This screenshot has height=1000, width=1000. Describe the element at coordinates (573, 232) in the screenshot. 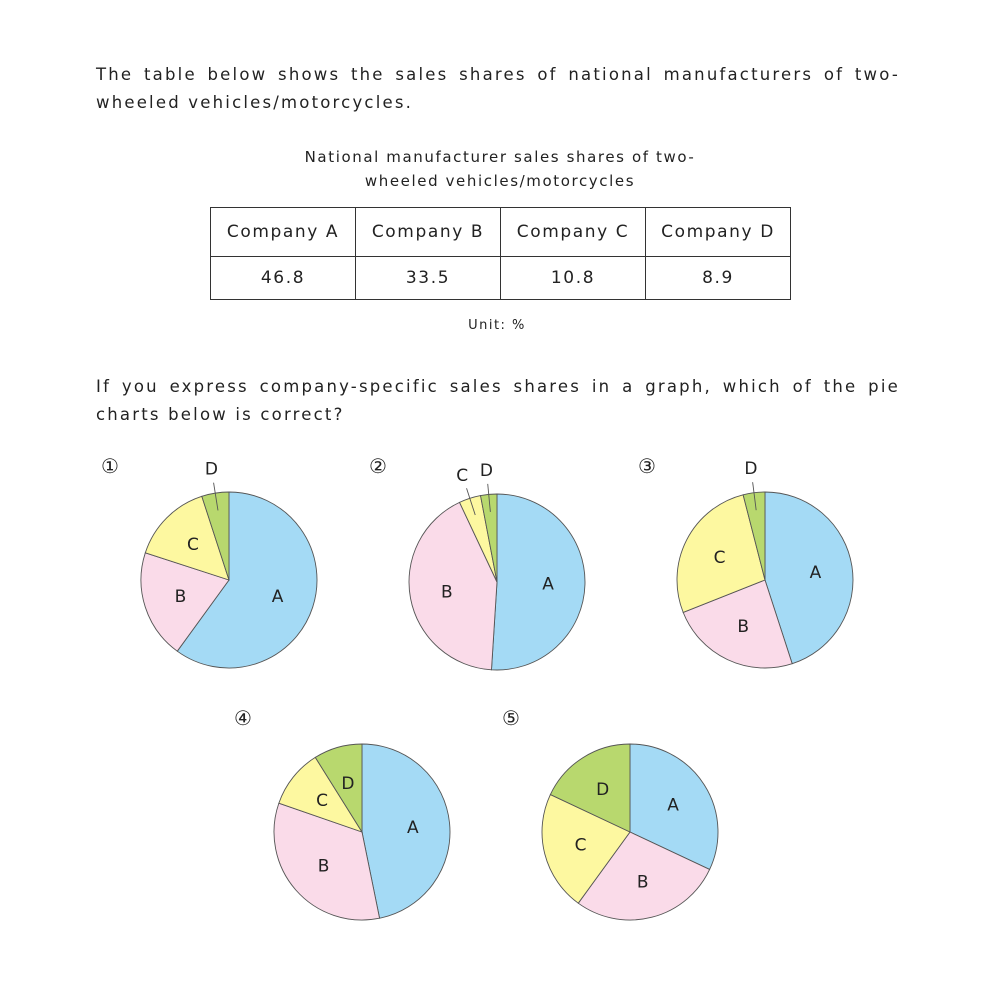

I see `header-company-c: Company C` at that location.